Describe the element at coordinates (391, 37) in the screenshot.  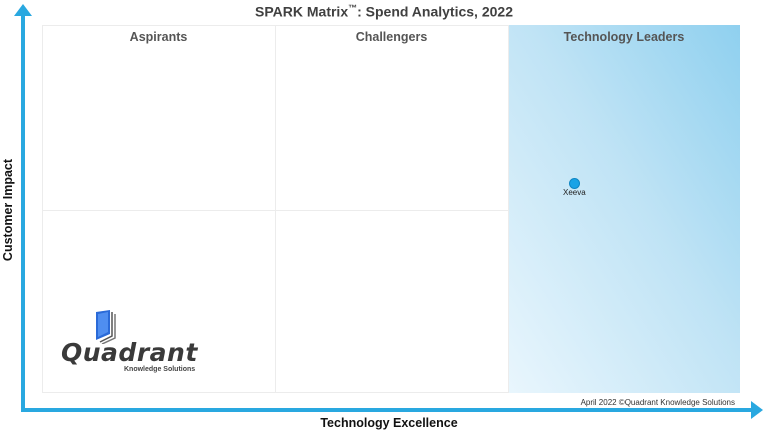
I see `quadrant-label-challengers: Challengers` at that location.